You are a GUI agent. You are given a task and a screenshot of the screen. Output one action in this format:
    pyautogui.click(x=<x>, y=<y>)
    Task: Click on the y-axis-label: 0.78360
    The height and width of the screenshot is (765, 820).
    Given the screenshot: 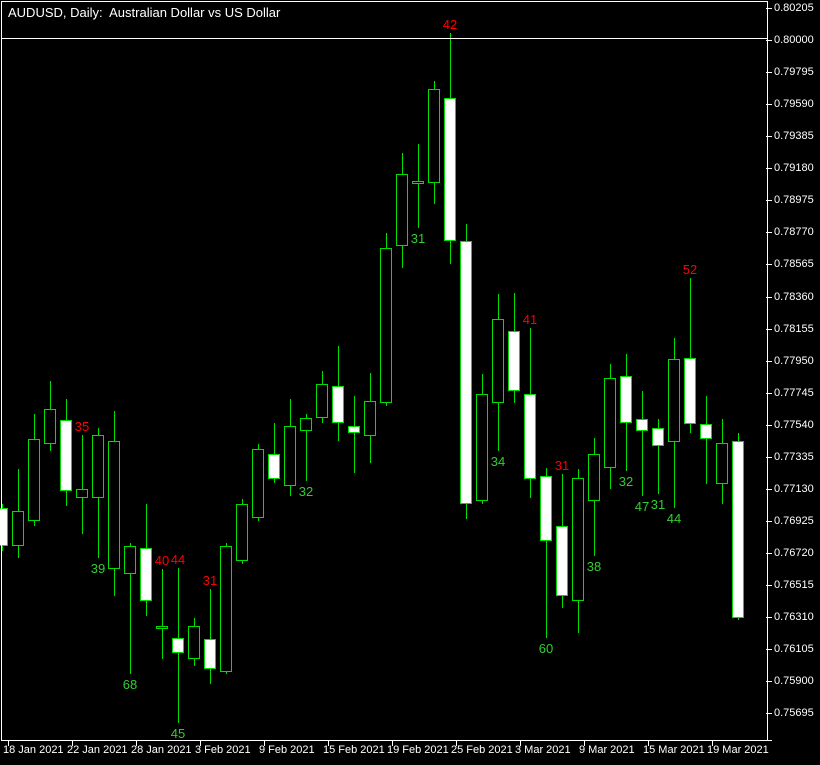 What is the action you would take?
    pyautogui.click(x=794, y=296)
    